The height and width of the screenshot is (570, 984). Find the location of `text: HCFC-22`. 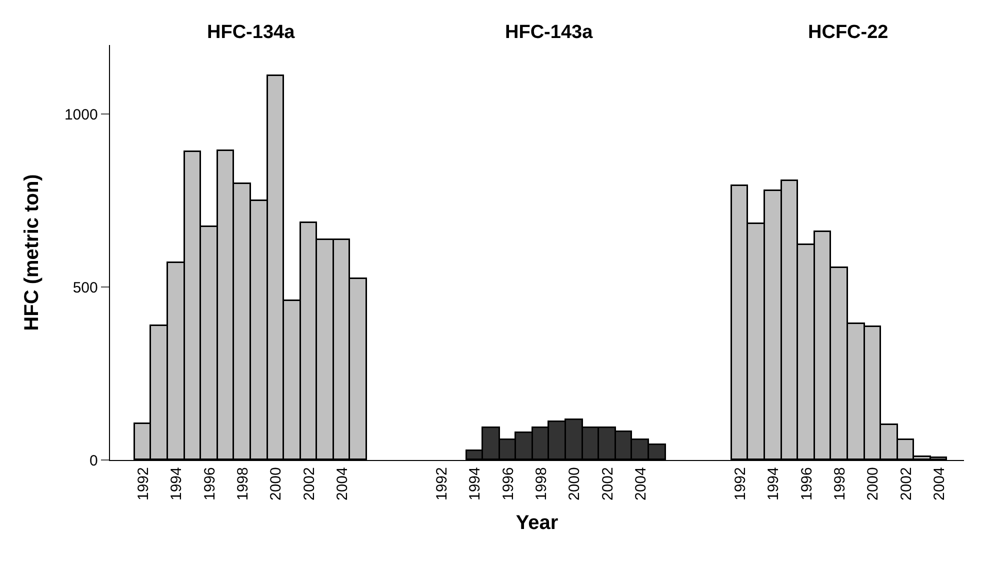

text: HCFC-22 is located at coordinates (848, 32).